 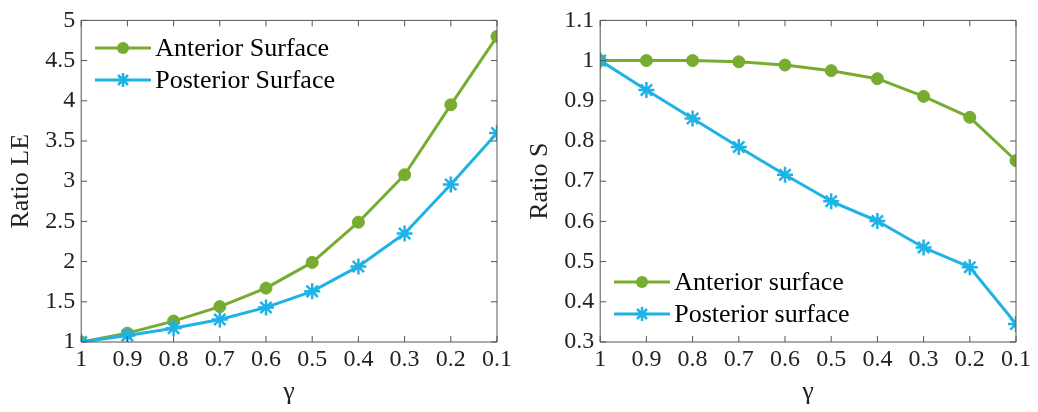 What do you see at coordinates (759, 282) in the screenshot?
I see `legend-label: Anterior surface` at bounding box center [759, 282].